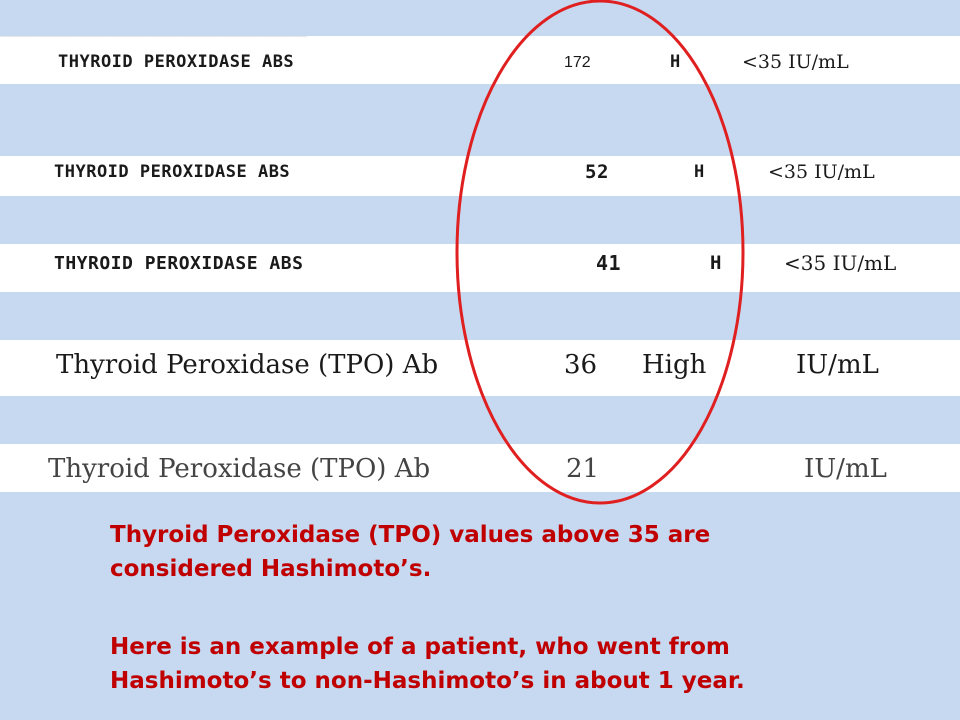 The width and height of the screenshot is (960, 720). Describe the element at coordinates (674, 365) in the screenshot. I see `abnormal-flag: High` at that location.